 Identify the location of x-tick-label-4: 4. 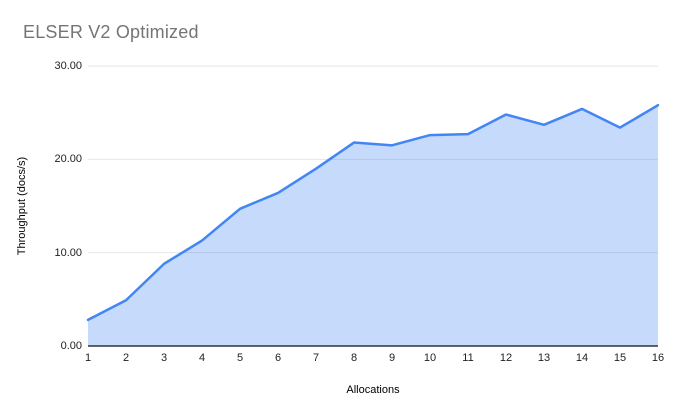
(202, 358).